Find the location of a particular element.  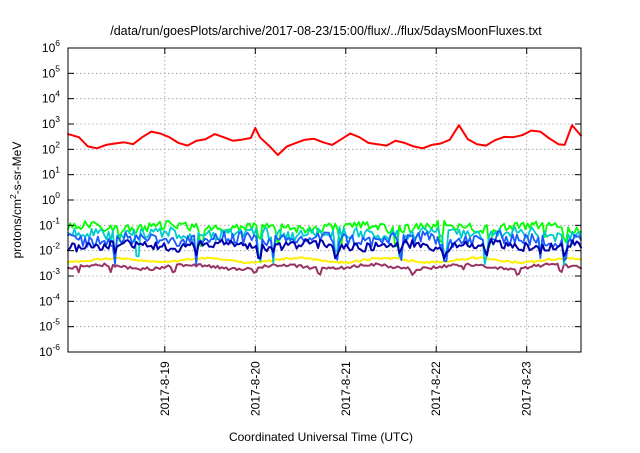

y-tick-label: 10⁶ is located at coordinates (51, 46).